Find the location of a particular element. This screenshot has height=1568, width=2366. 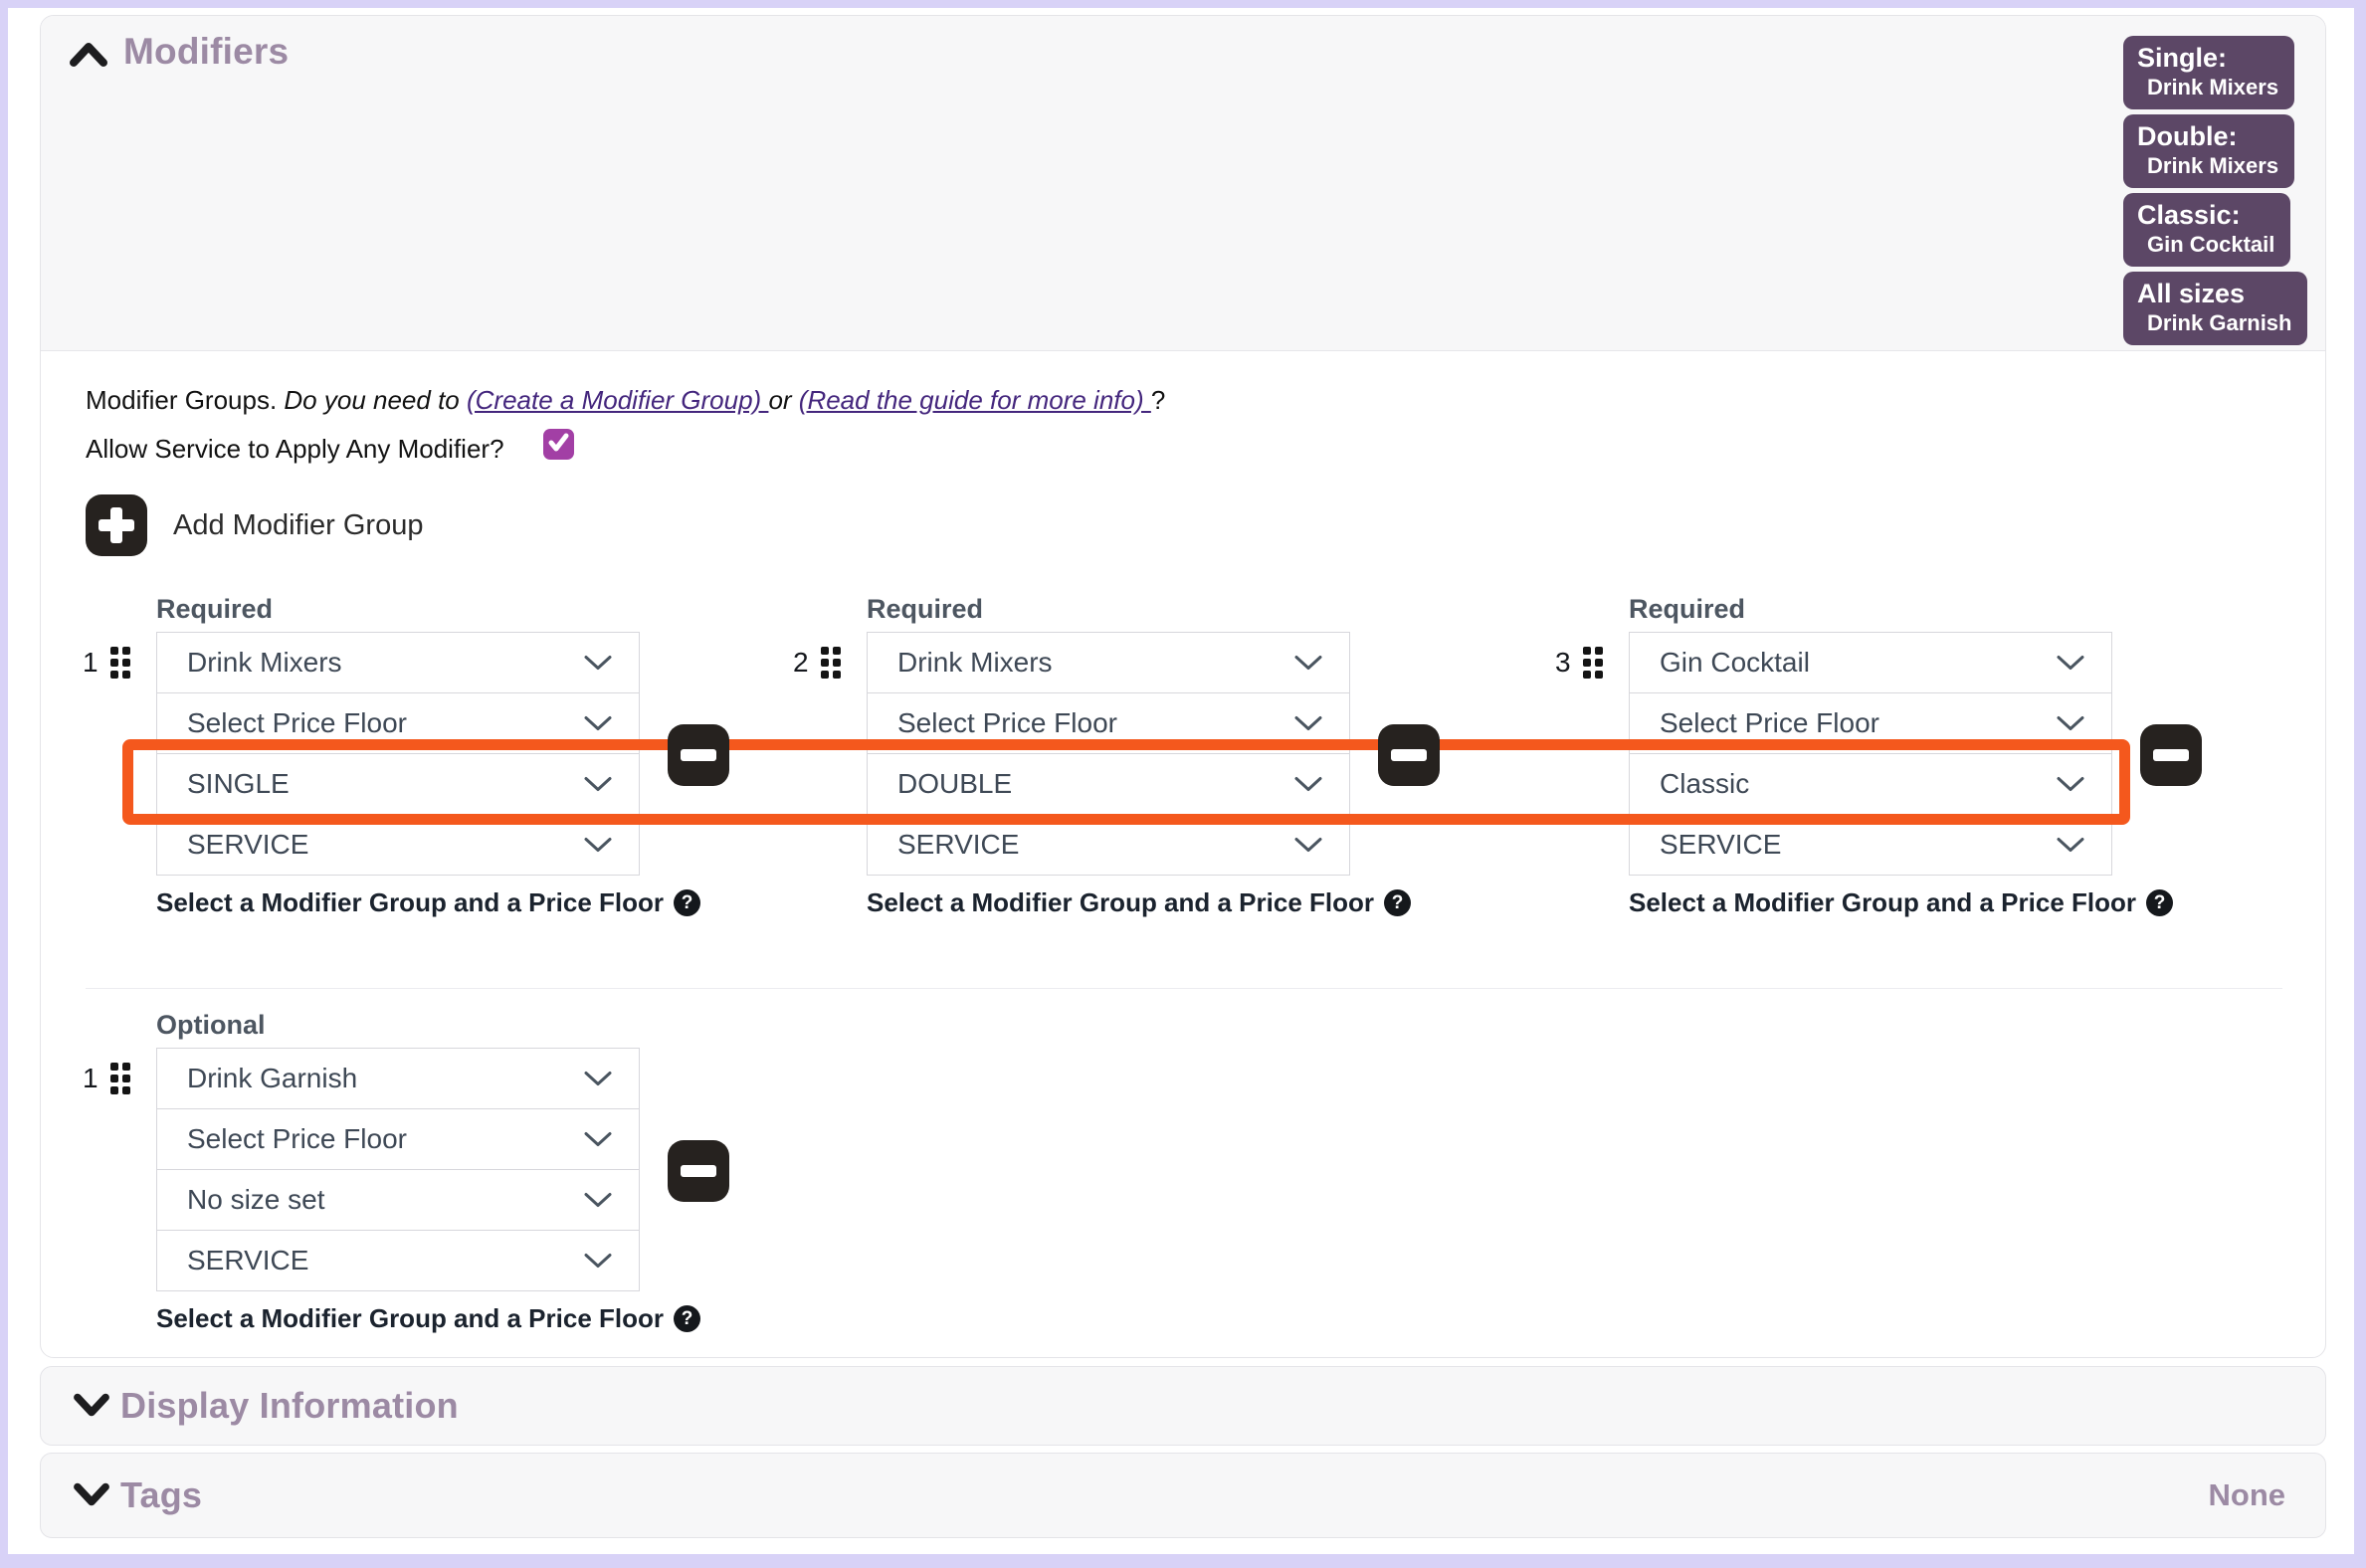

modifiers-collapse-toggle is located at coordinates (88, 56).